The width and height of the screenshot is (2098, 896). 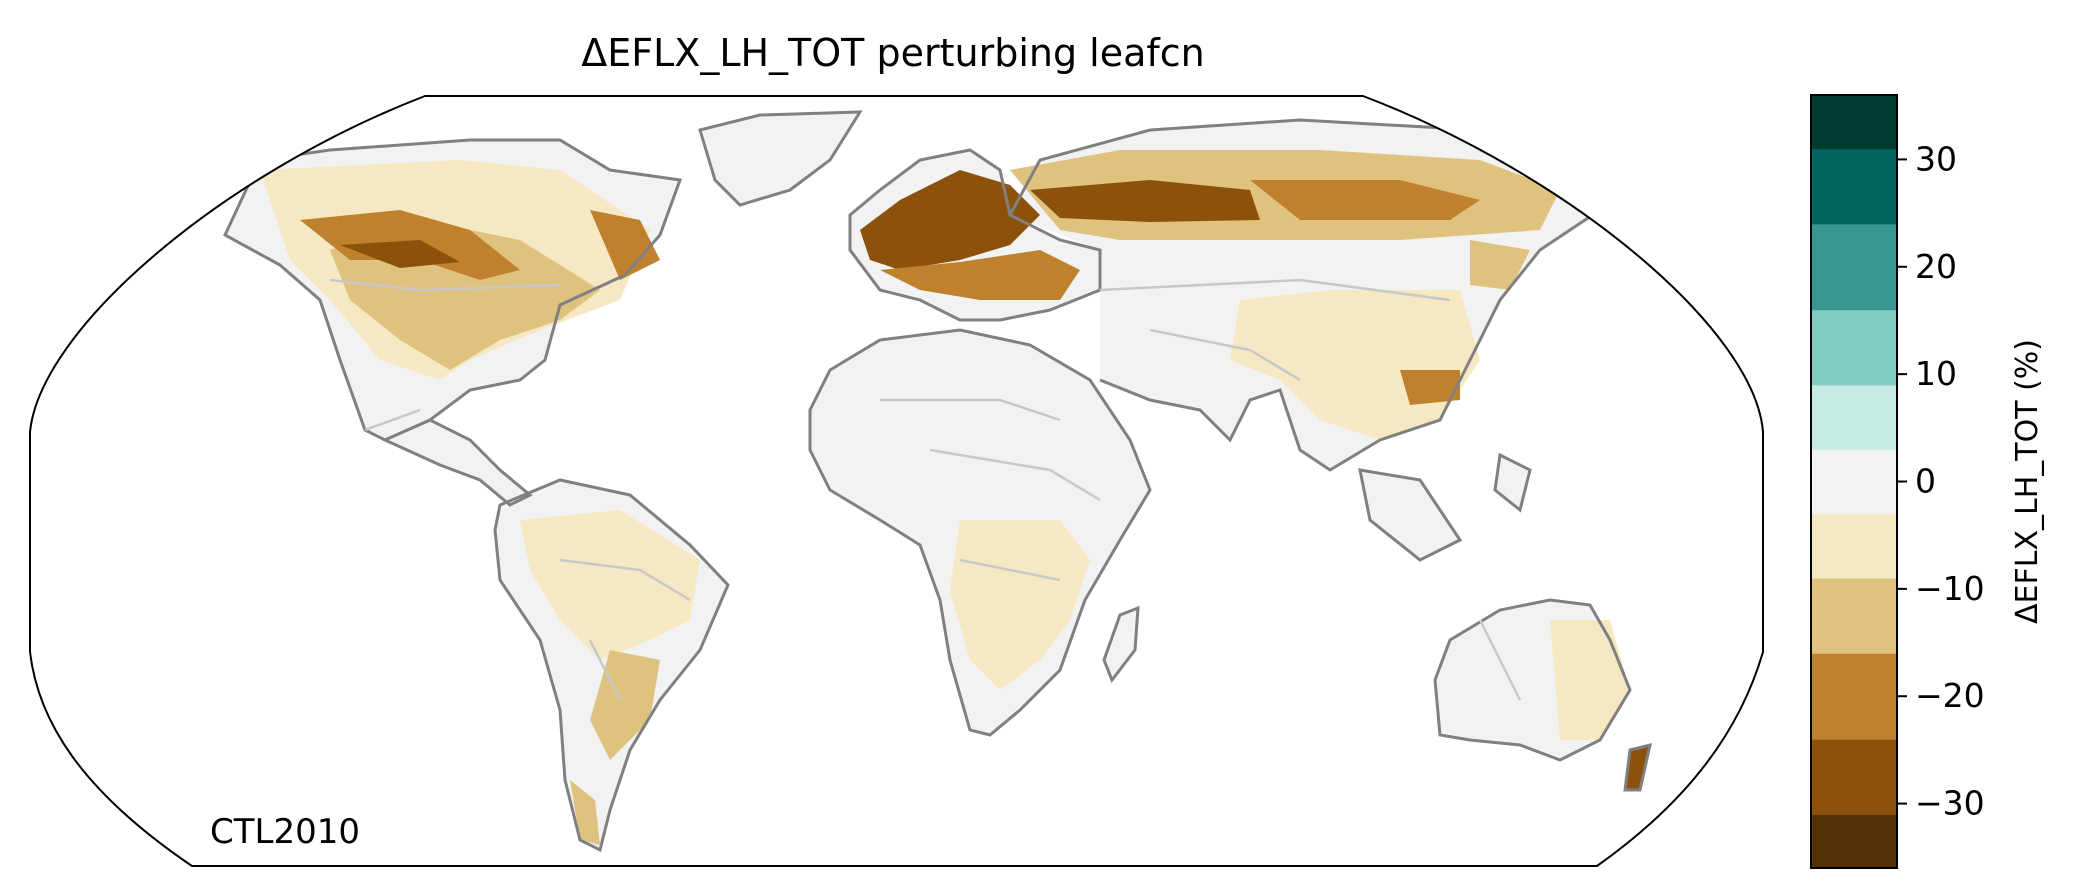 What do you see at coordinates (1936, 373) in the screenshot?
I see `colorbar-tick-label: 10` at bounding box center [1936, 373].